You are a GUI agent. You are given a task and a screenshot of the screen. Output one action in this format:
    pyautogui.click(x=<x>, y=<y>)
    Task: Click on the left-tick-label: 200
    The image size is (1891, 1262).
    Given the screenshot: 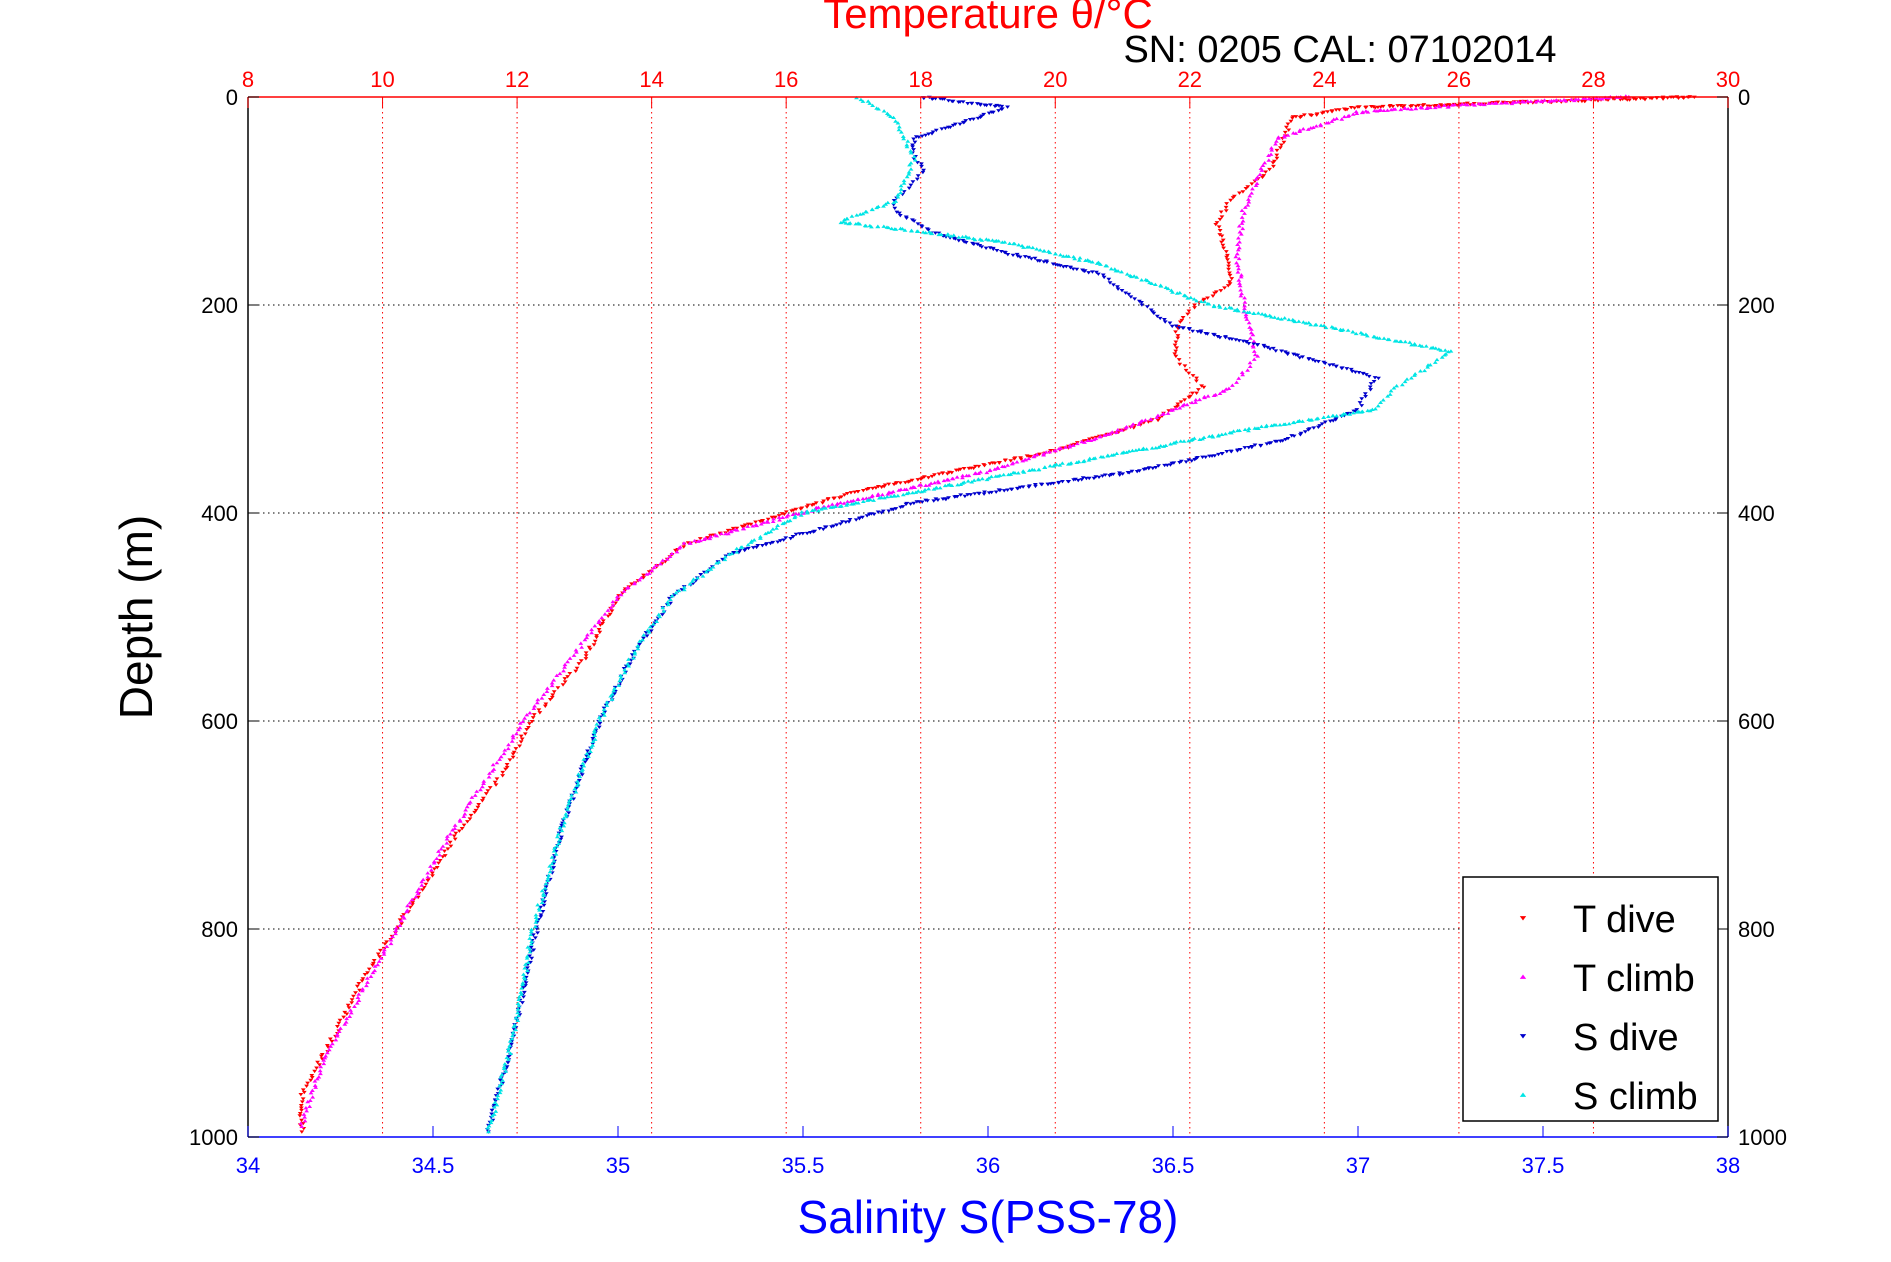 What is the action you would take?
    pyautogui.click(x=219, y=305)
    